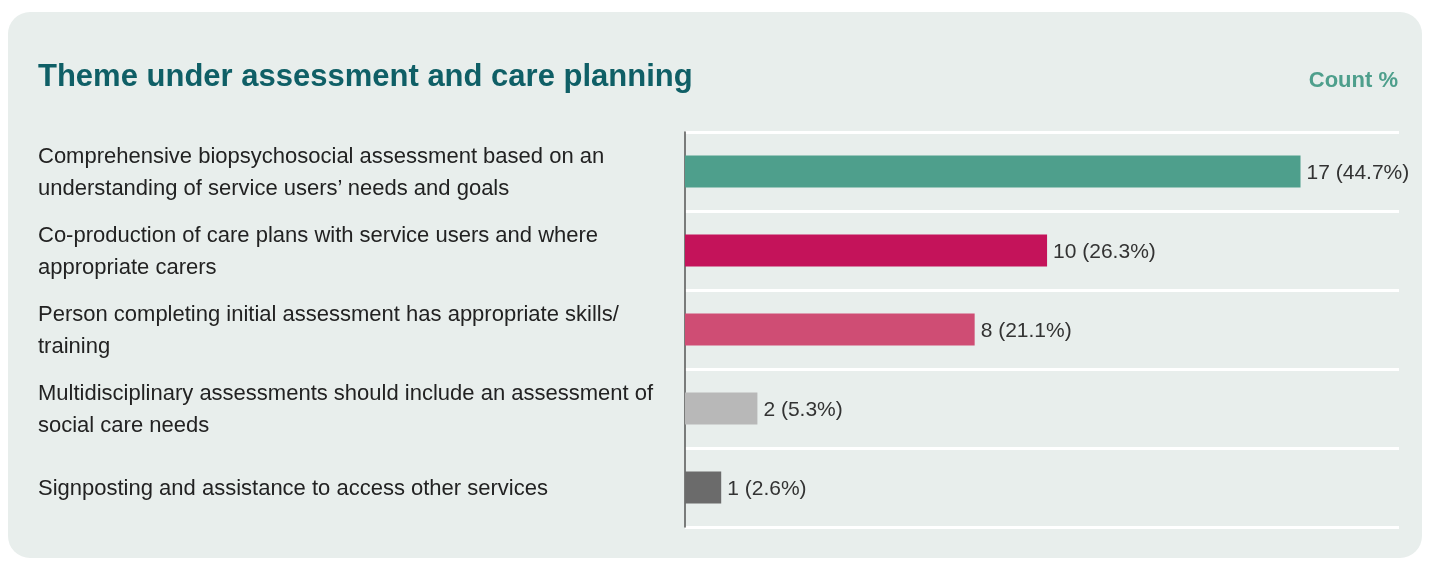  Describe the element at coordinates (321, 250) in the screenshot. I see `y-tick-label: Co-production of care plans with service users and where appropriate carers` at that location.